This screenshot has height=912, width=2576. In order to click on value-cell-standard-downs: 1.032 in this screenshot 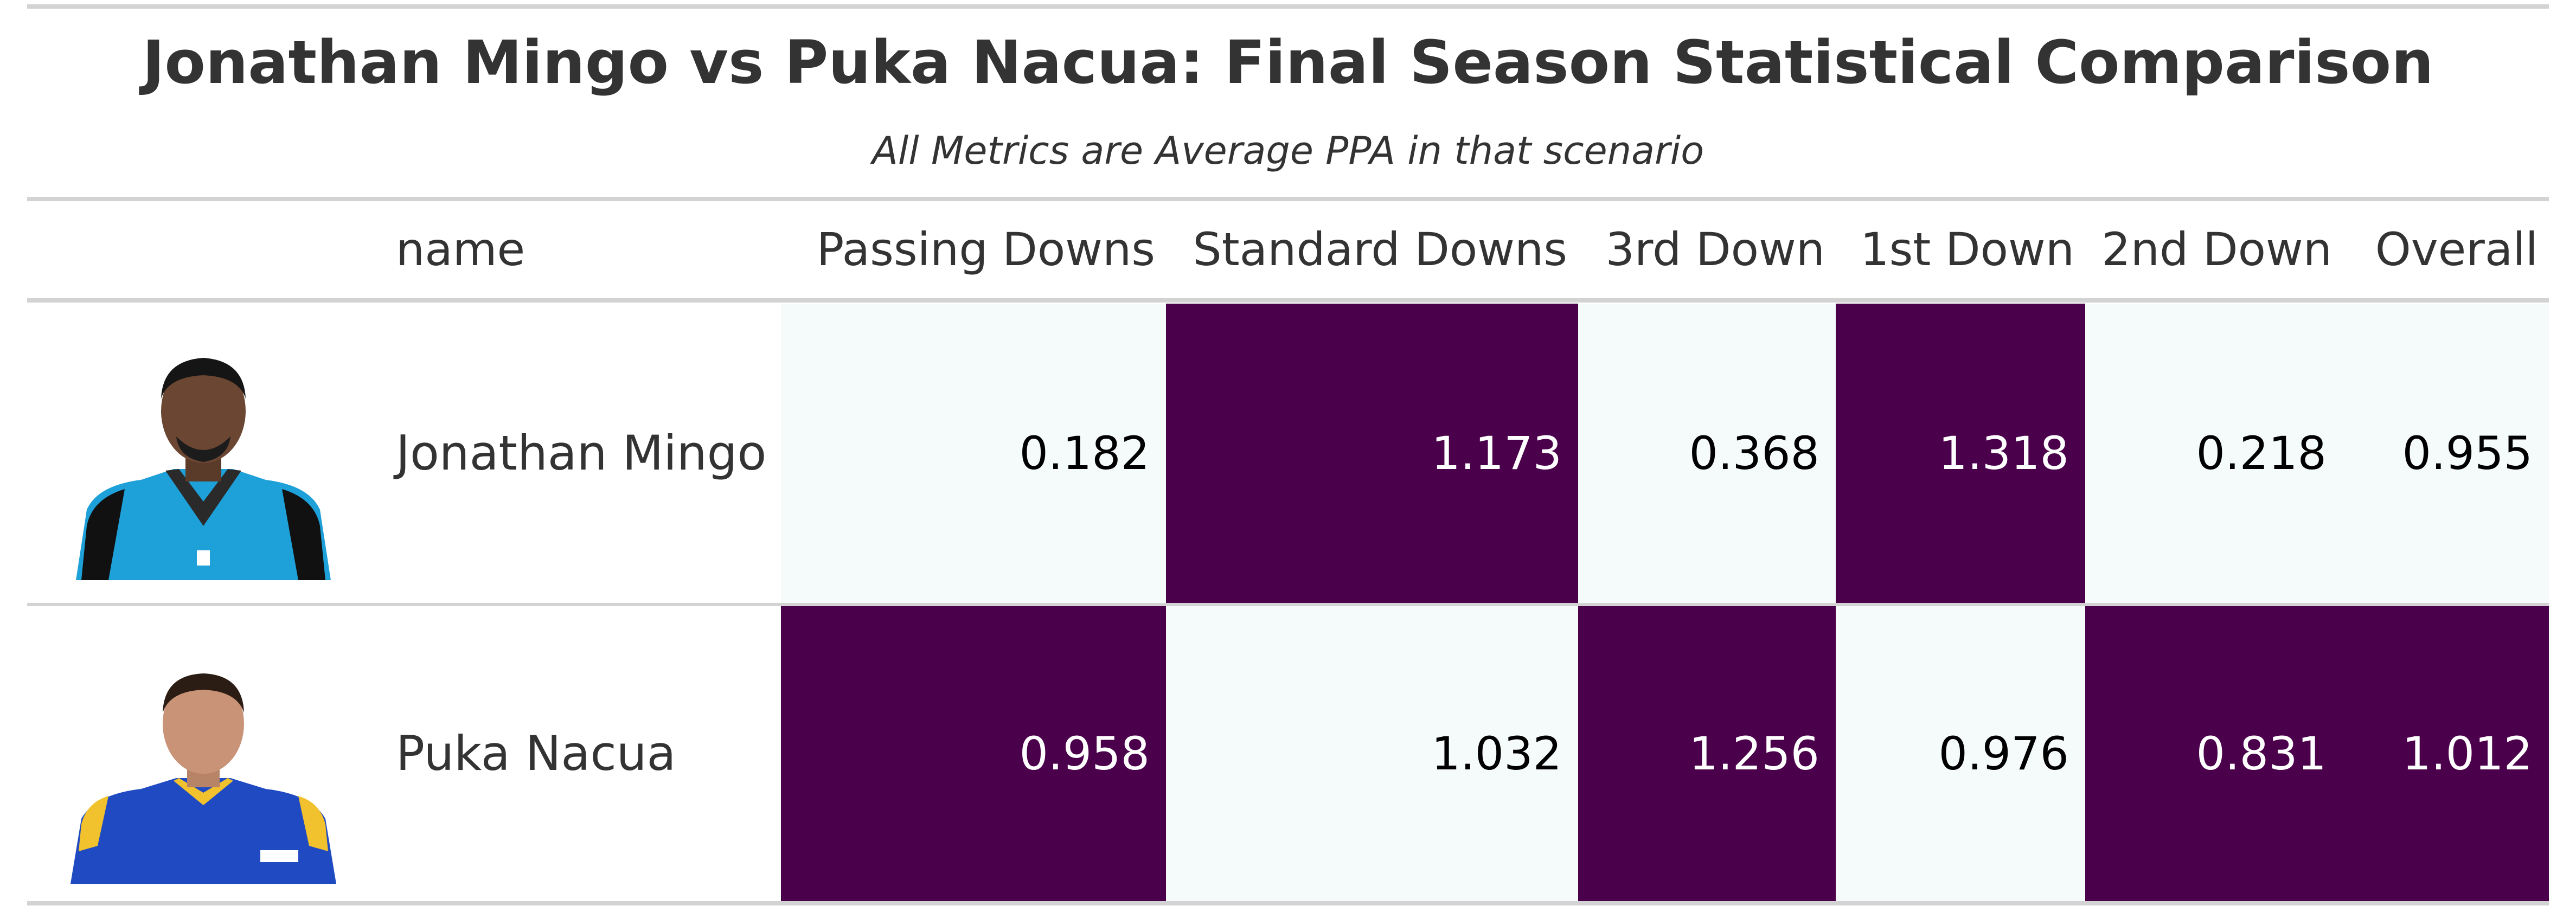, I will do `click(1372, 753)`.